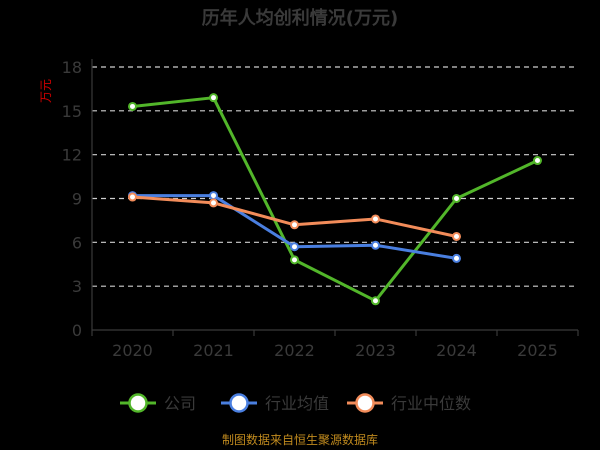 The width and height of the screenshot is (600, 450). What do you see at coordinates (77, 286) in the screenshot?
I see `y-tick-label: 3` at bounding box center [77, 286].